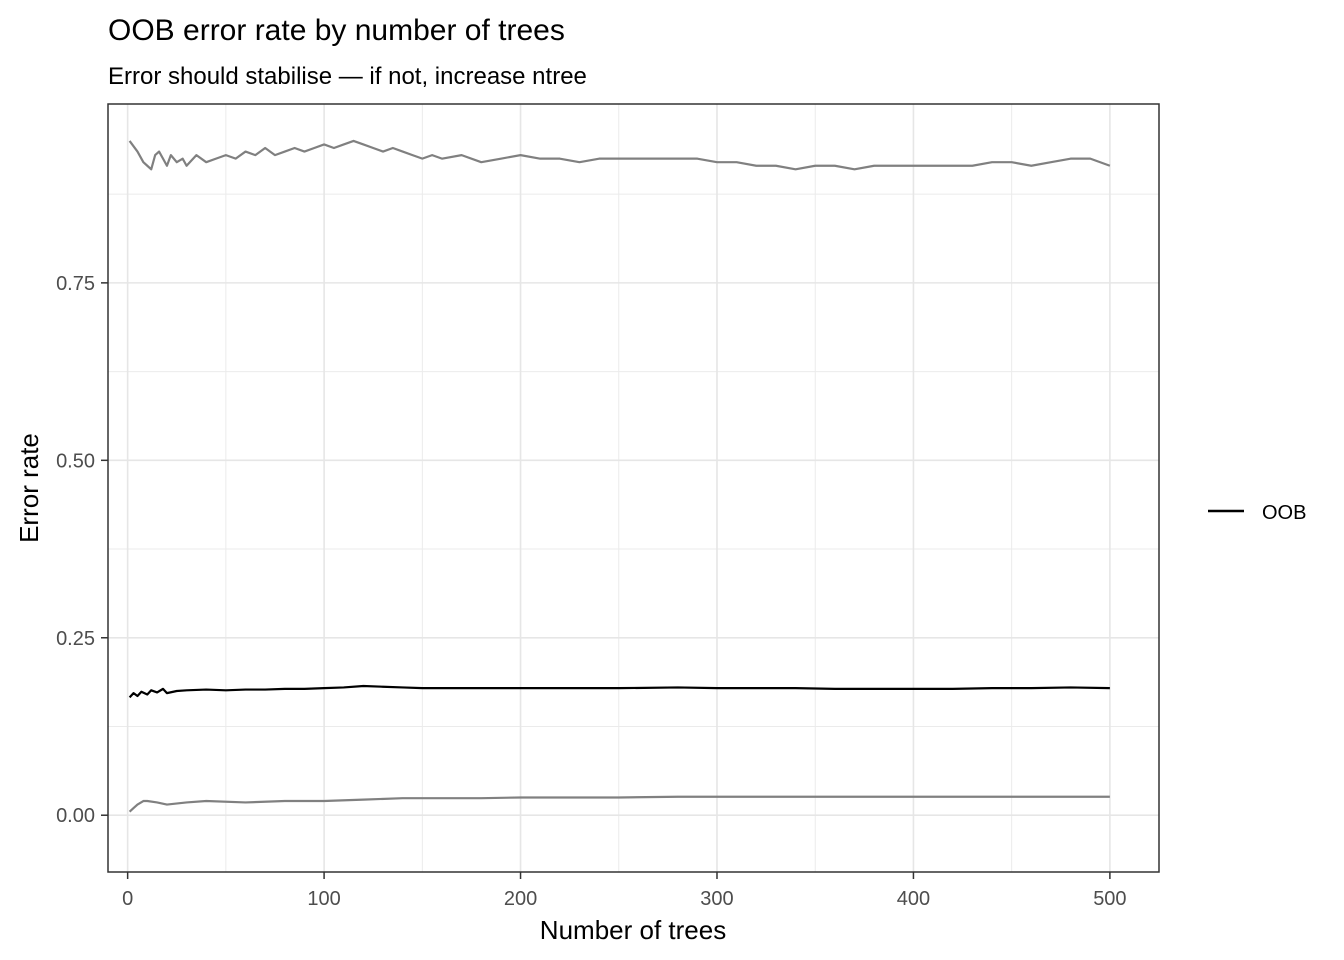 This screenshot has height=960, width=1344. Describe the element at coordinates (127, 899) in the screenshot. I see `x-tick-label: 0` at that location.